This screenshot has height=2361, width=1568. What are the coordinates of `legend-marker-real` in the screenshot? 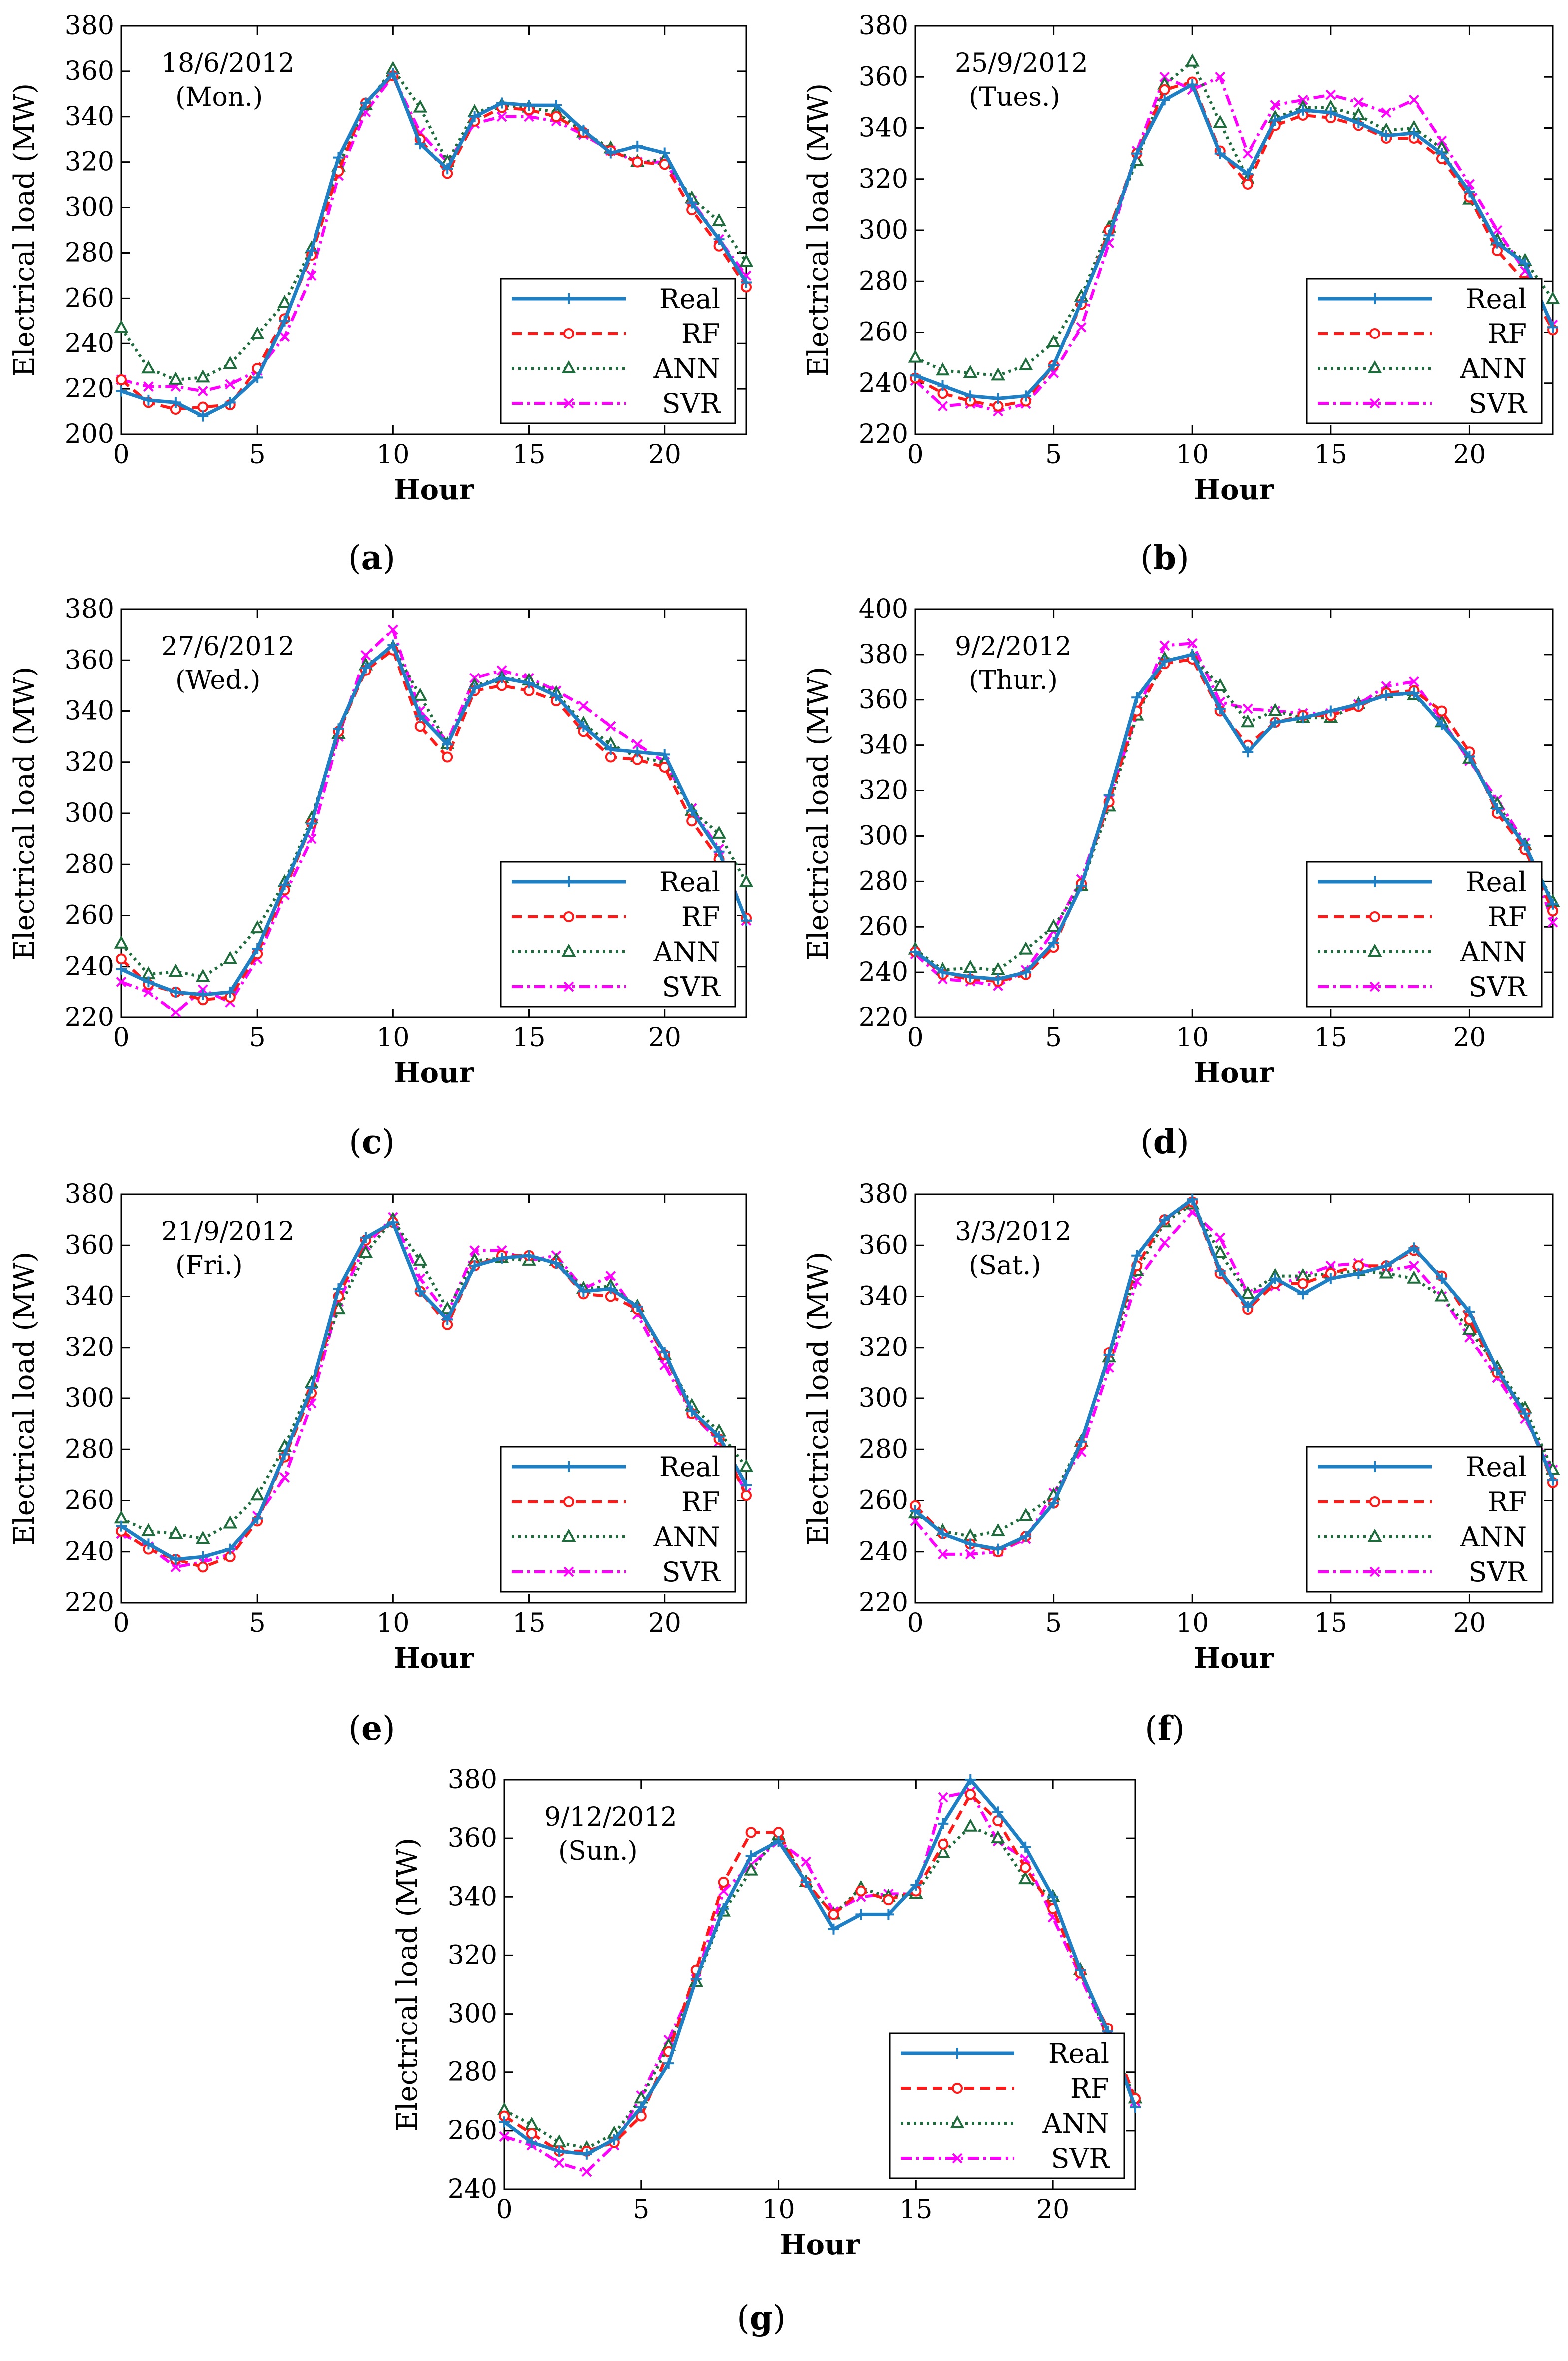 It's located at (568, 298).